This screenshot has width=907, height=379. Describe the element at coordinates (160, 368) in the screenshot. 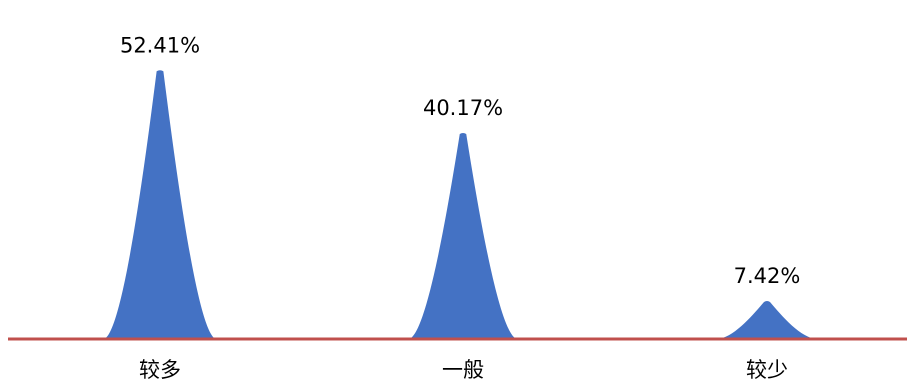

I see `category-label-1: 较多` at that location.